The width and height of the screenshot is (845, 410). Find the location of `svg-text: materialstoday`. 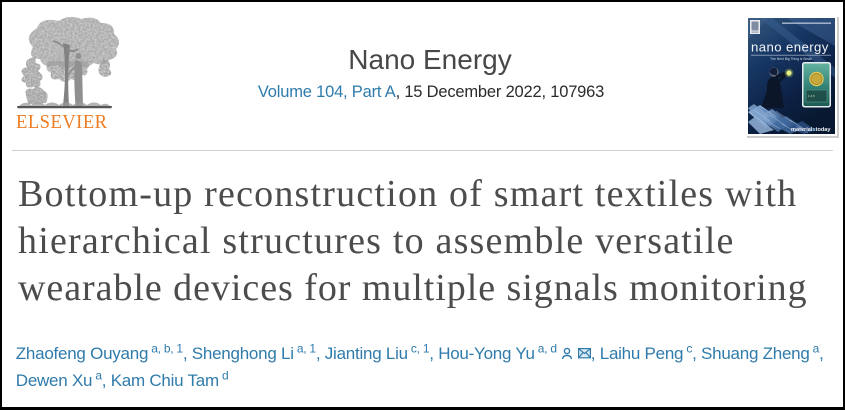

svg-text: materialstoday is located at coordinates (811, 130).